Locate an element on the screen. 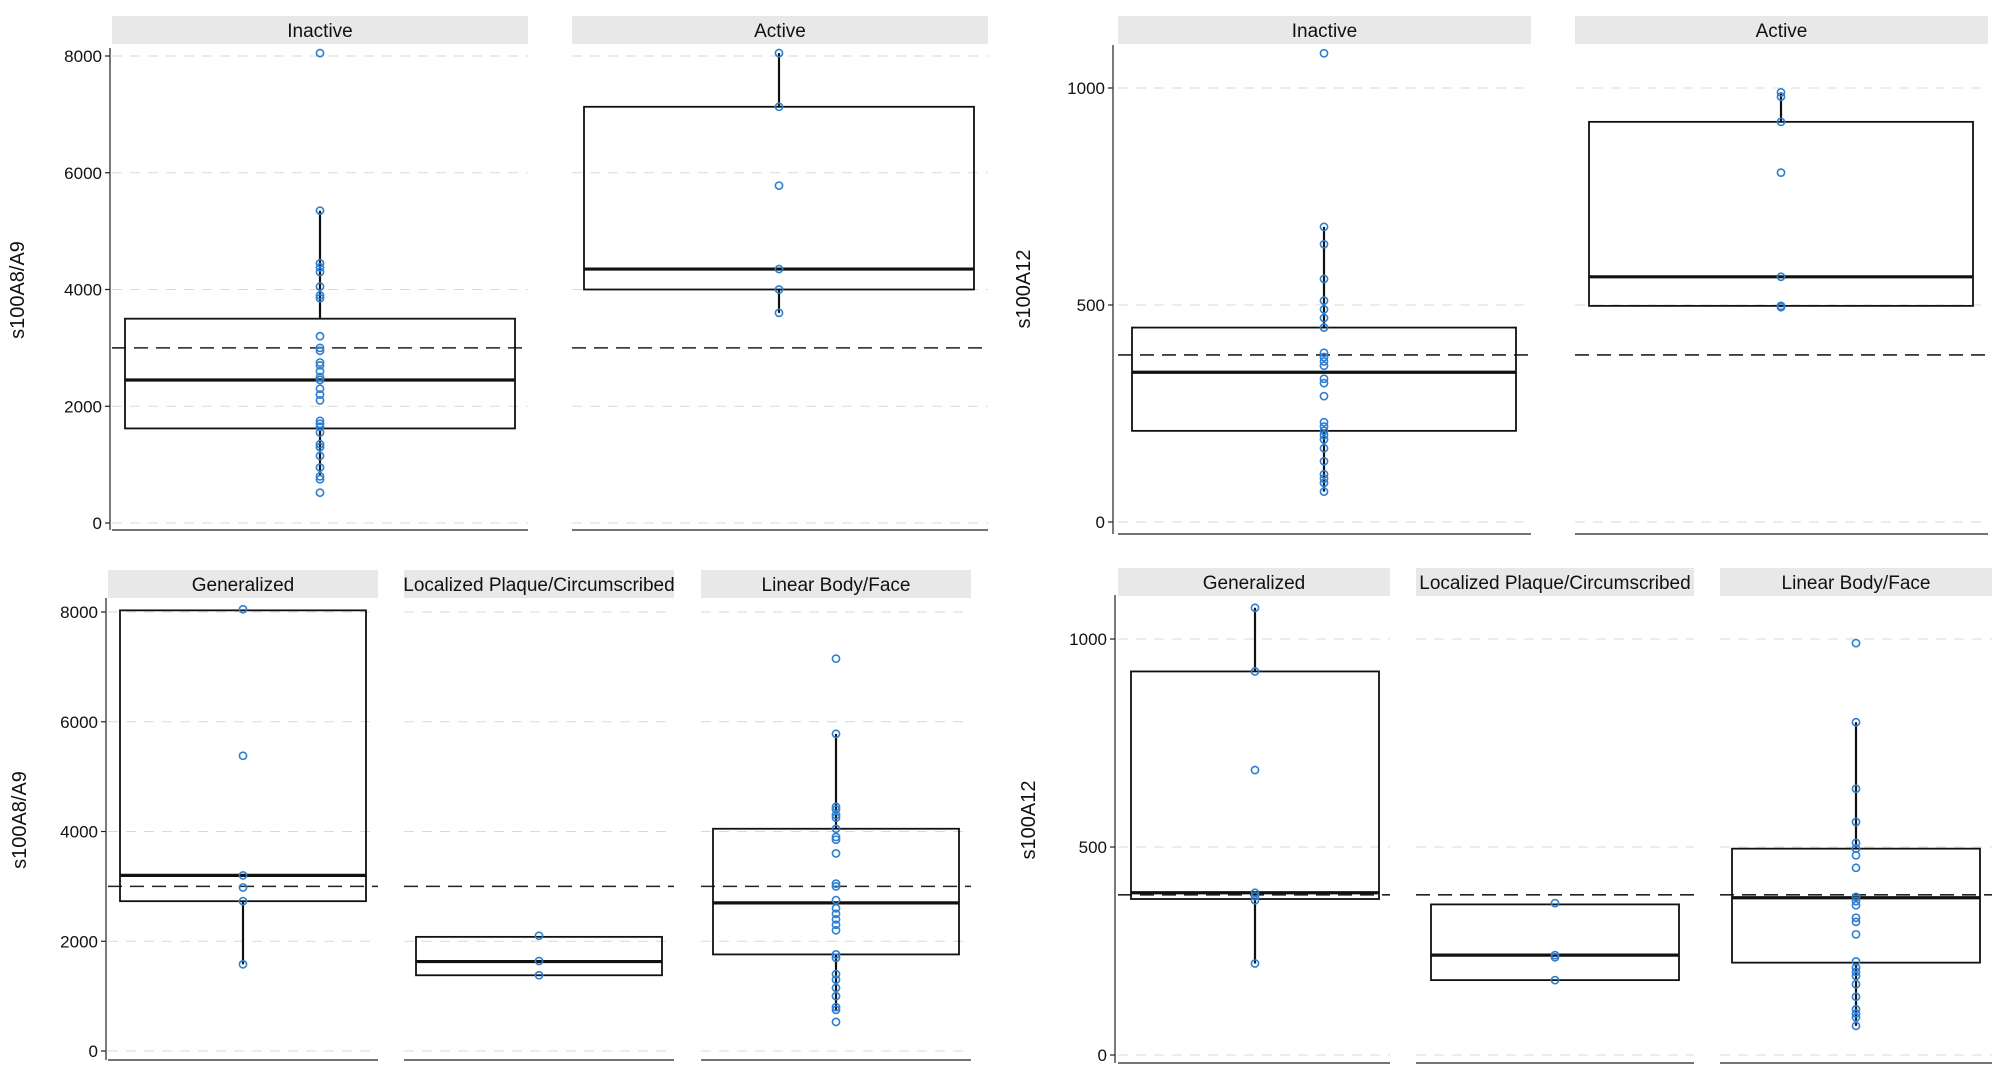  y-tick-label: 2000 is located at coordinates (79, 941).